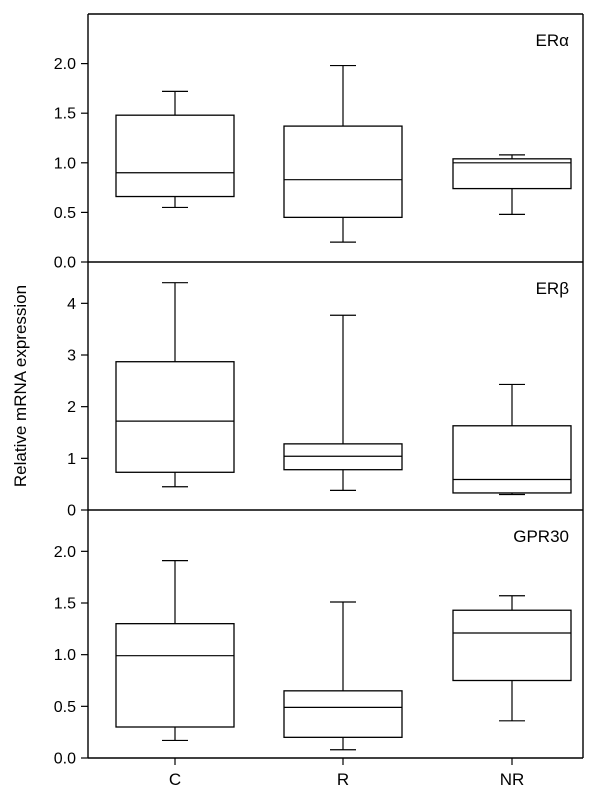 The image size is (595, 791). What do you see at coordinates (71, 459) in the screenshot?
I see `y-tick-label: 1` at bounding box center [71, 459].